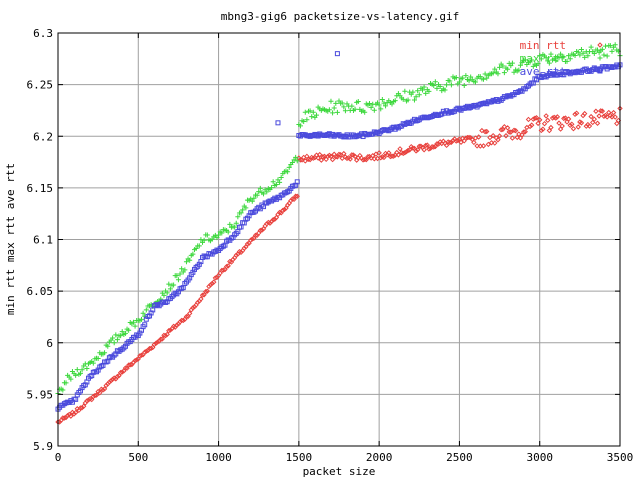 This screenshot has width=640, height=480. Describe the element at coordinates (543, 45) in the screenshot. I see `legend-label: min rtt` at that location.